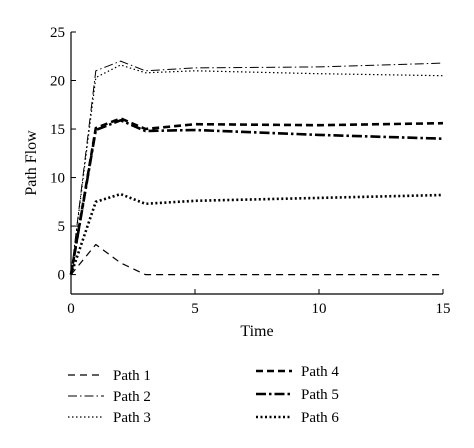 This screenshot has height=448, width=474. Describe the element at coordinates (57, 33) in the screenshot. I see `y-tick-label: 25` at that location.